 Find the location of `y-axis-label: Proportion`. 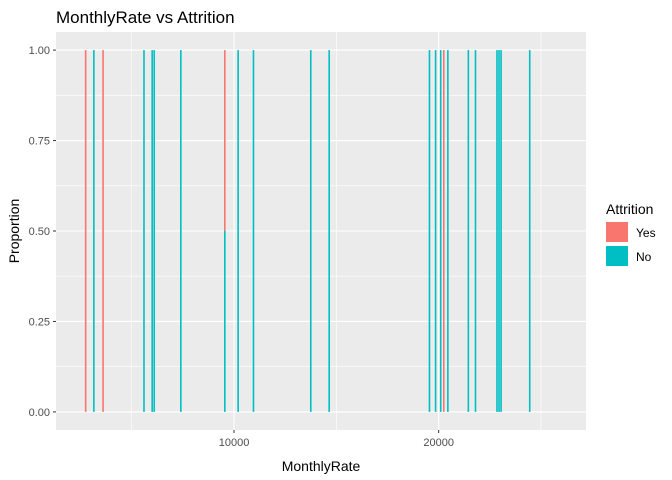

y-axis-label: Proportion is located at coordinates (14, 231).